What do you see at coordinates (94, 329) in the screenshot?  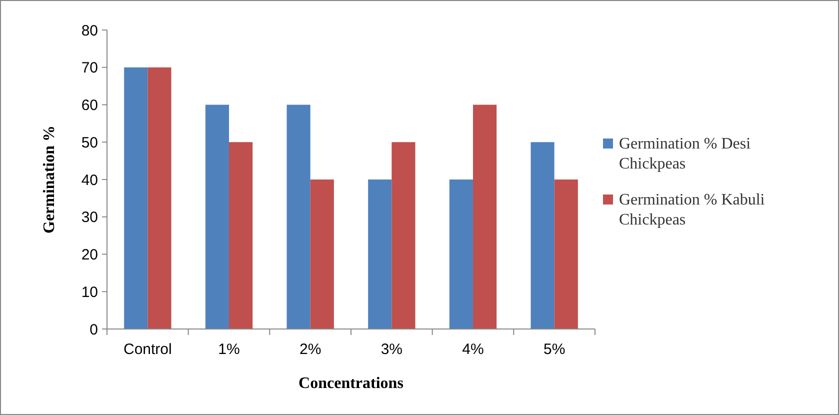 I see `y-tick-label: 0` at bounding box center [94, 329].